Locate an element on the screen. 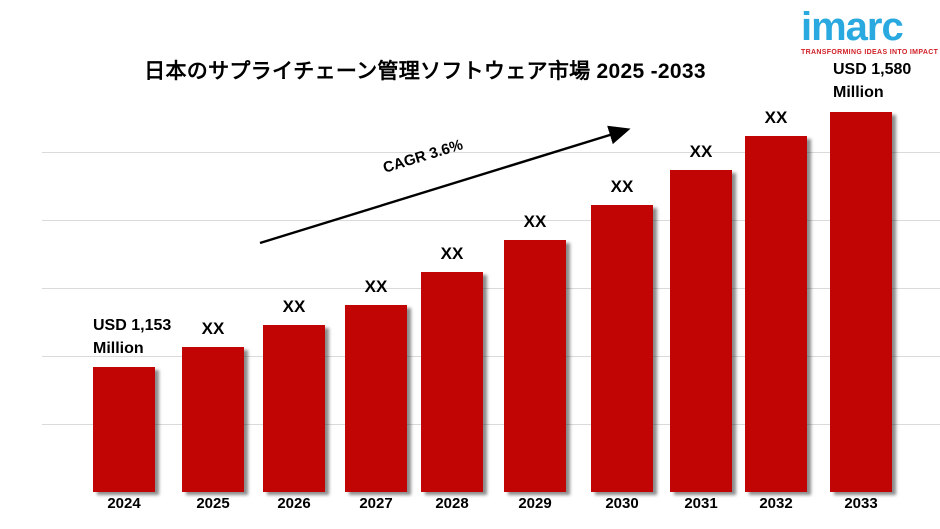 This screenshot has width=940, height=529. x-axis-label-2029: 2029 is located at coordinates (535, 503).